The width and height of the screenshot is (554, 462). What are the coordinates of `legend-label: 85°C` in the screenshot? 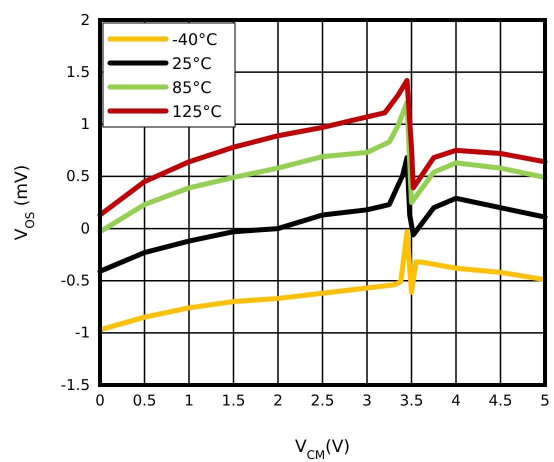 It's located at (192, 87).